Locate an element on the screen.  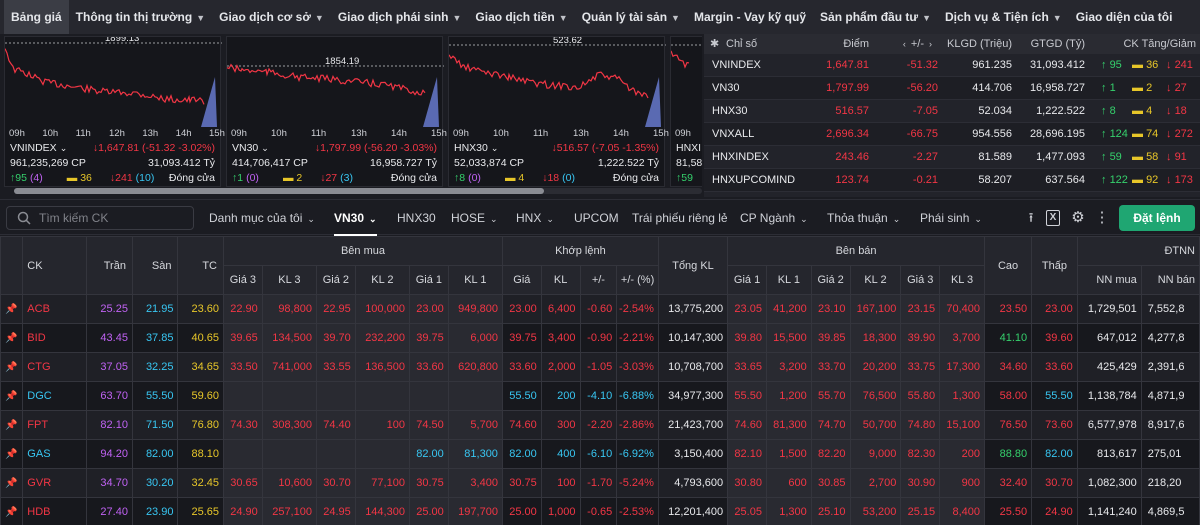
ask-a3-cell: 39.90 is located at coordinates (920, 338).